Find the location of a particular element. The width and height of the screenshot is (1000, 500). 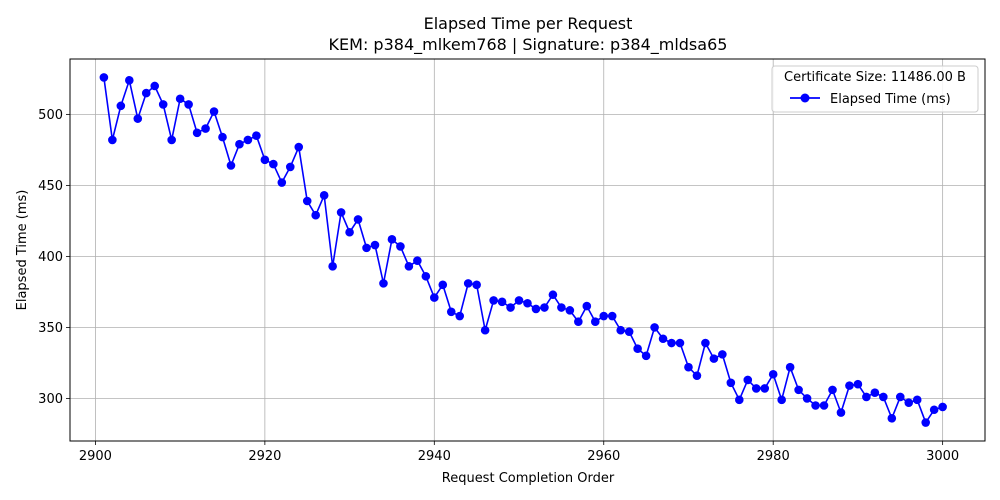

legend-entry-label: Elapsed Time (ms) is located at coordinates (890, 99).